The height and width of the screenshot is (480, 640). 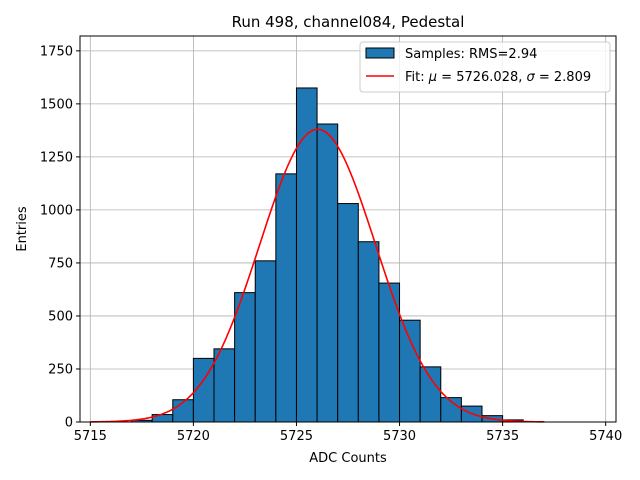 I want to click on legend-swatch-samples, so click(x=380, y=53).